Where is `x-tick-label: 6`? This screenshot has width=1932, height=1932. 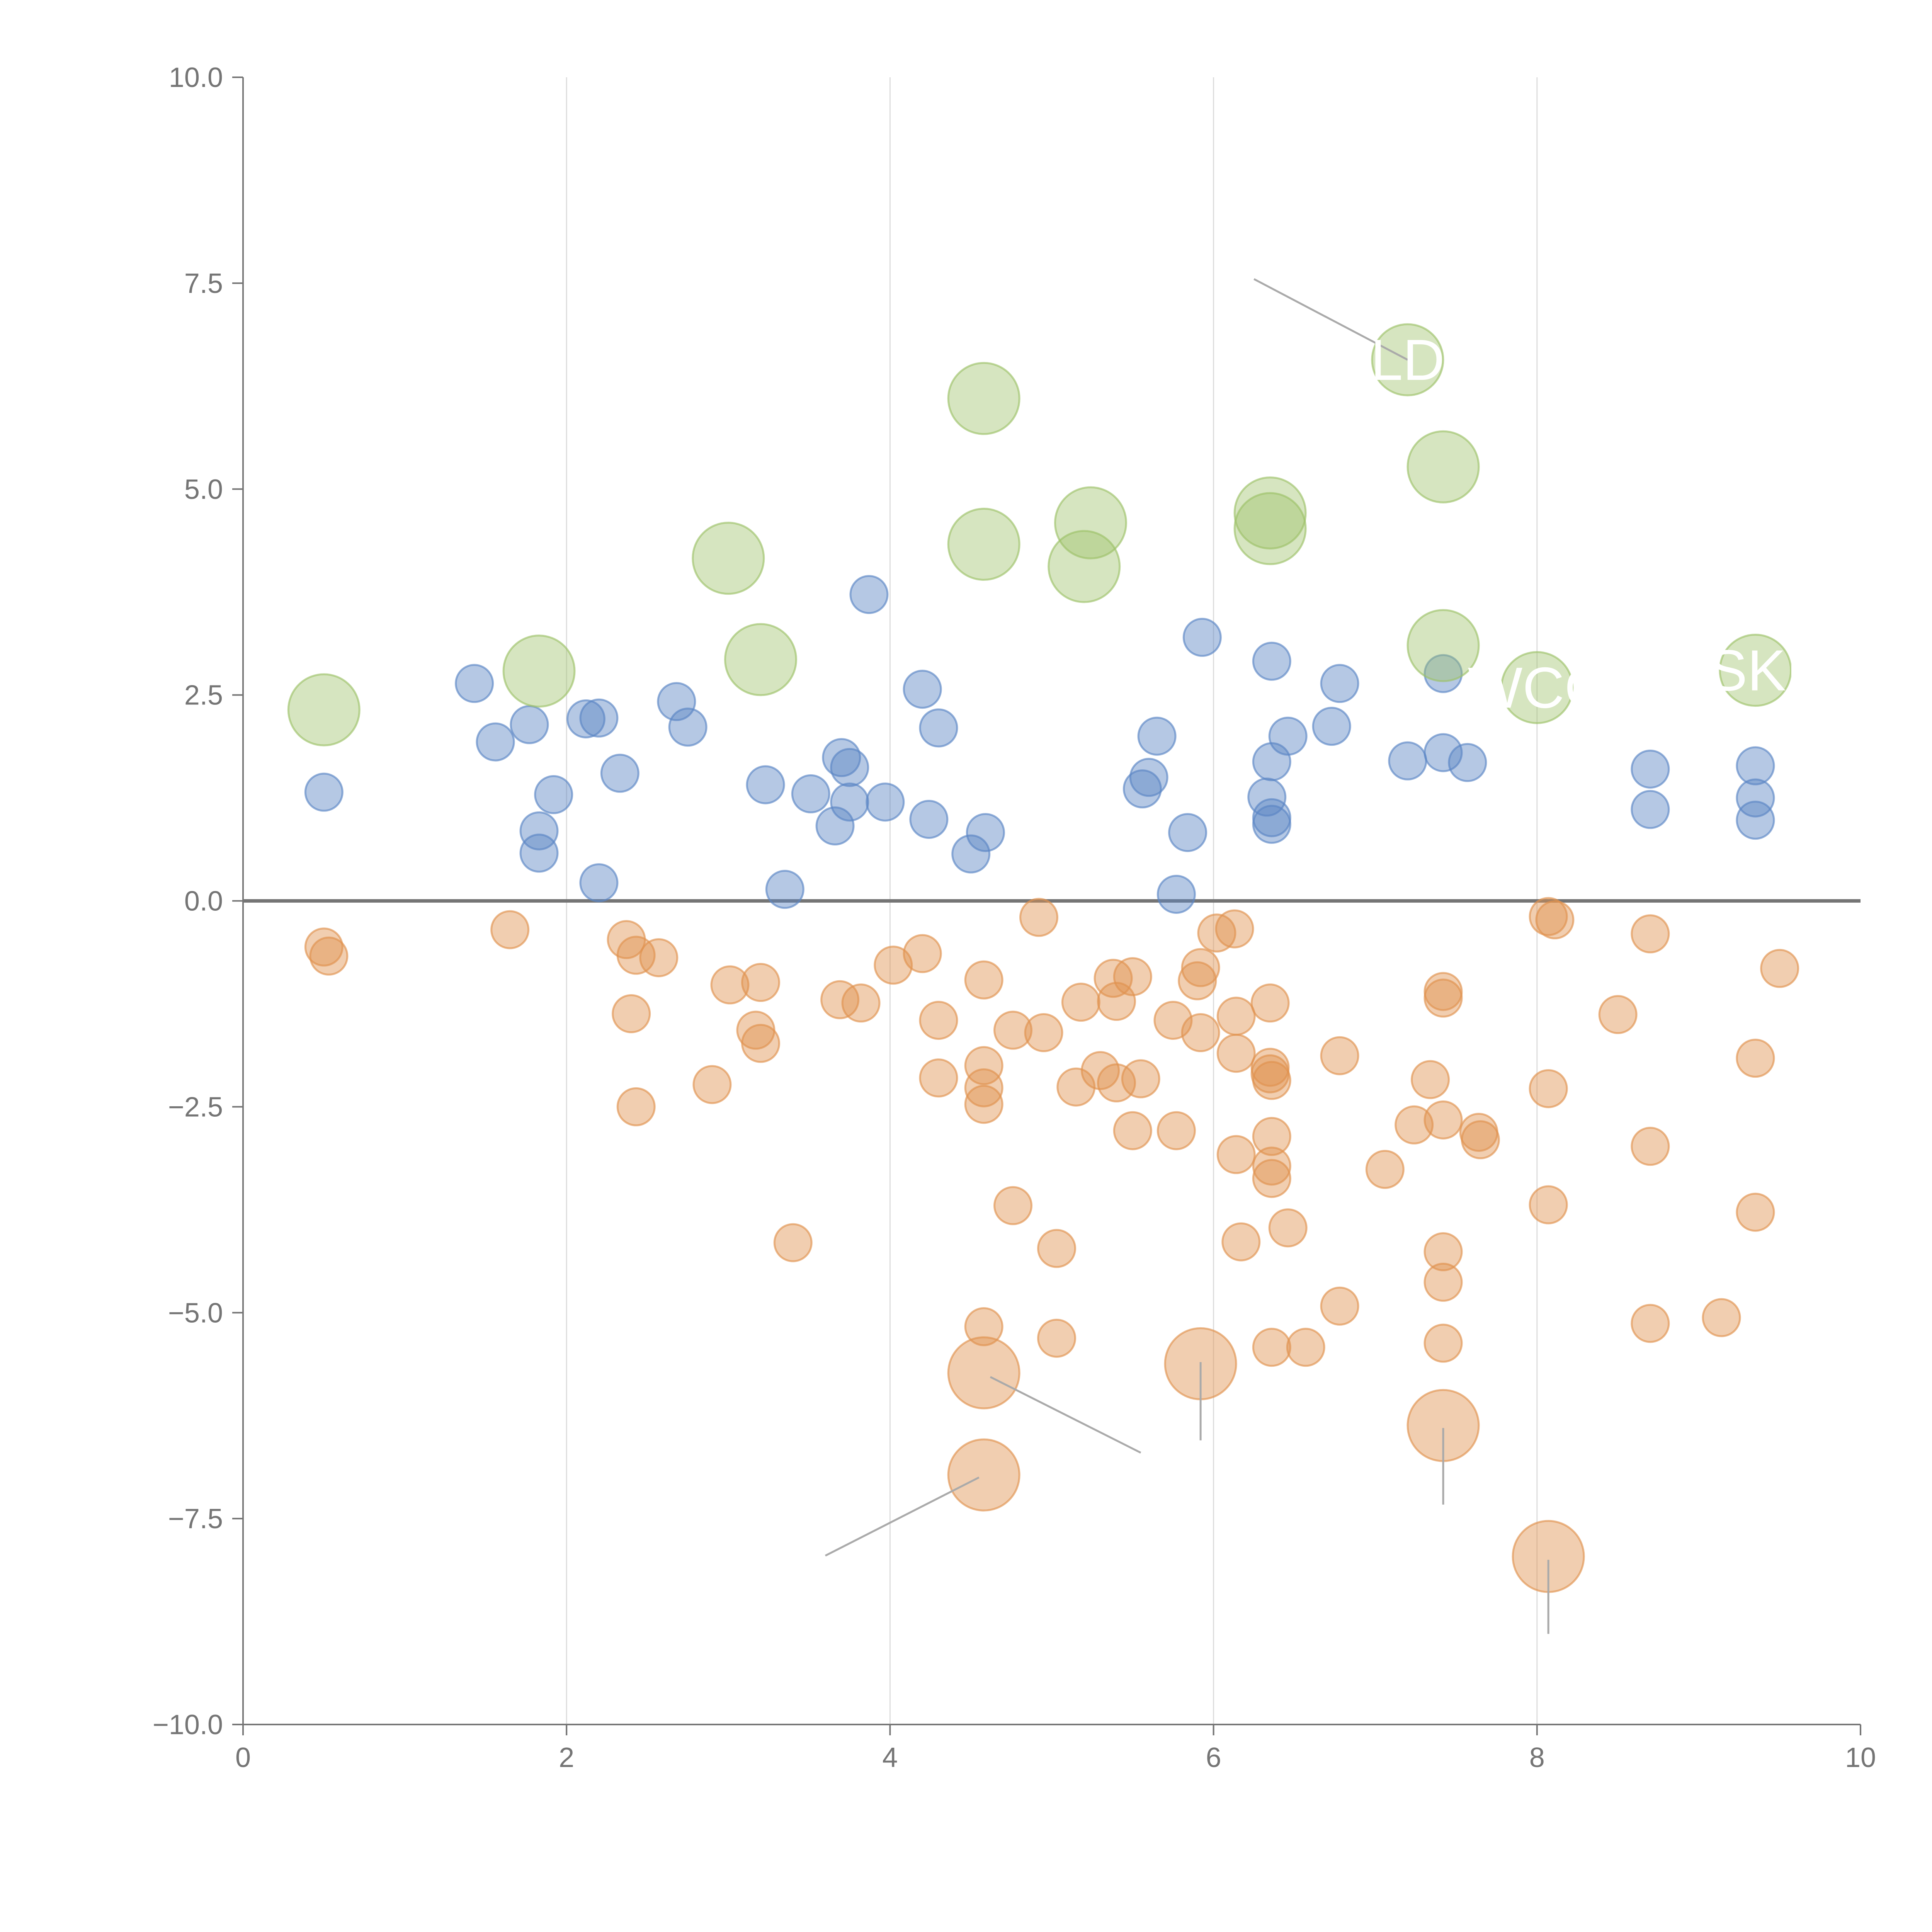
x-tick-label: 6 is located at coordinates (1213, 1757).